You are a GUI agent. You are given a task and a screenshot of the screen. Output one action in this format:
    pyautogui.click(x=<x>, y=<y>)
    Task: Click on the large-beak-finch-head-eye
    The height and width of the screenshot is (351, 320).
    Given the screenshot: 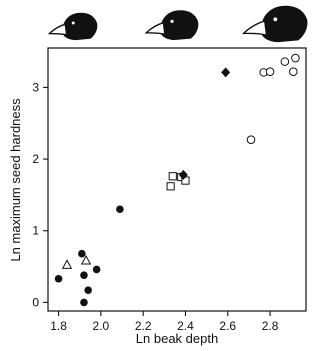 What is the action you would take?
    pyautogui.click(x=275, y=19)
    